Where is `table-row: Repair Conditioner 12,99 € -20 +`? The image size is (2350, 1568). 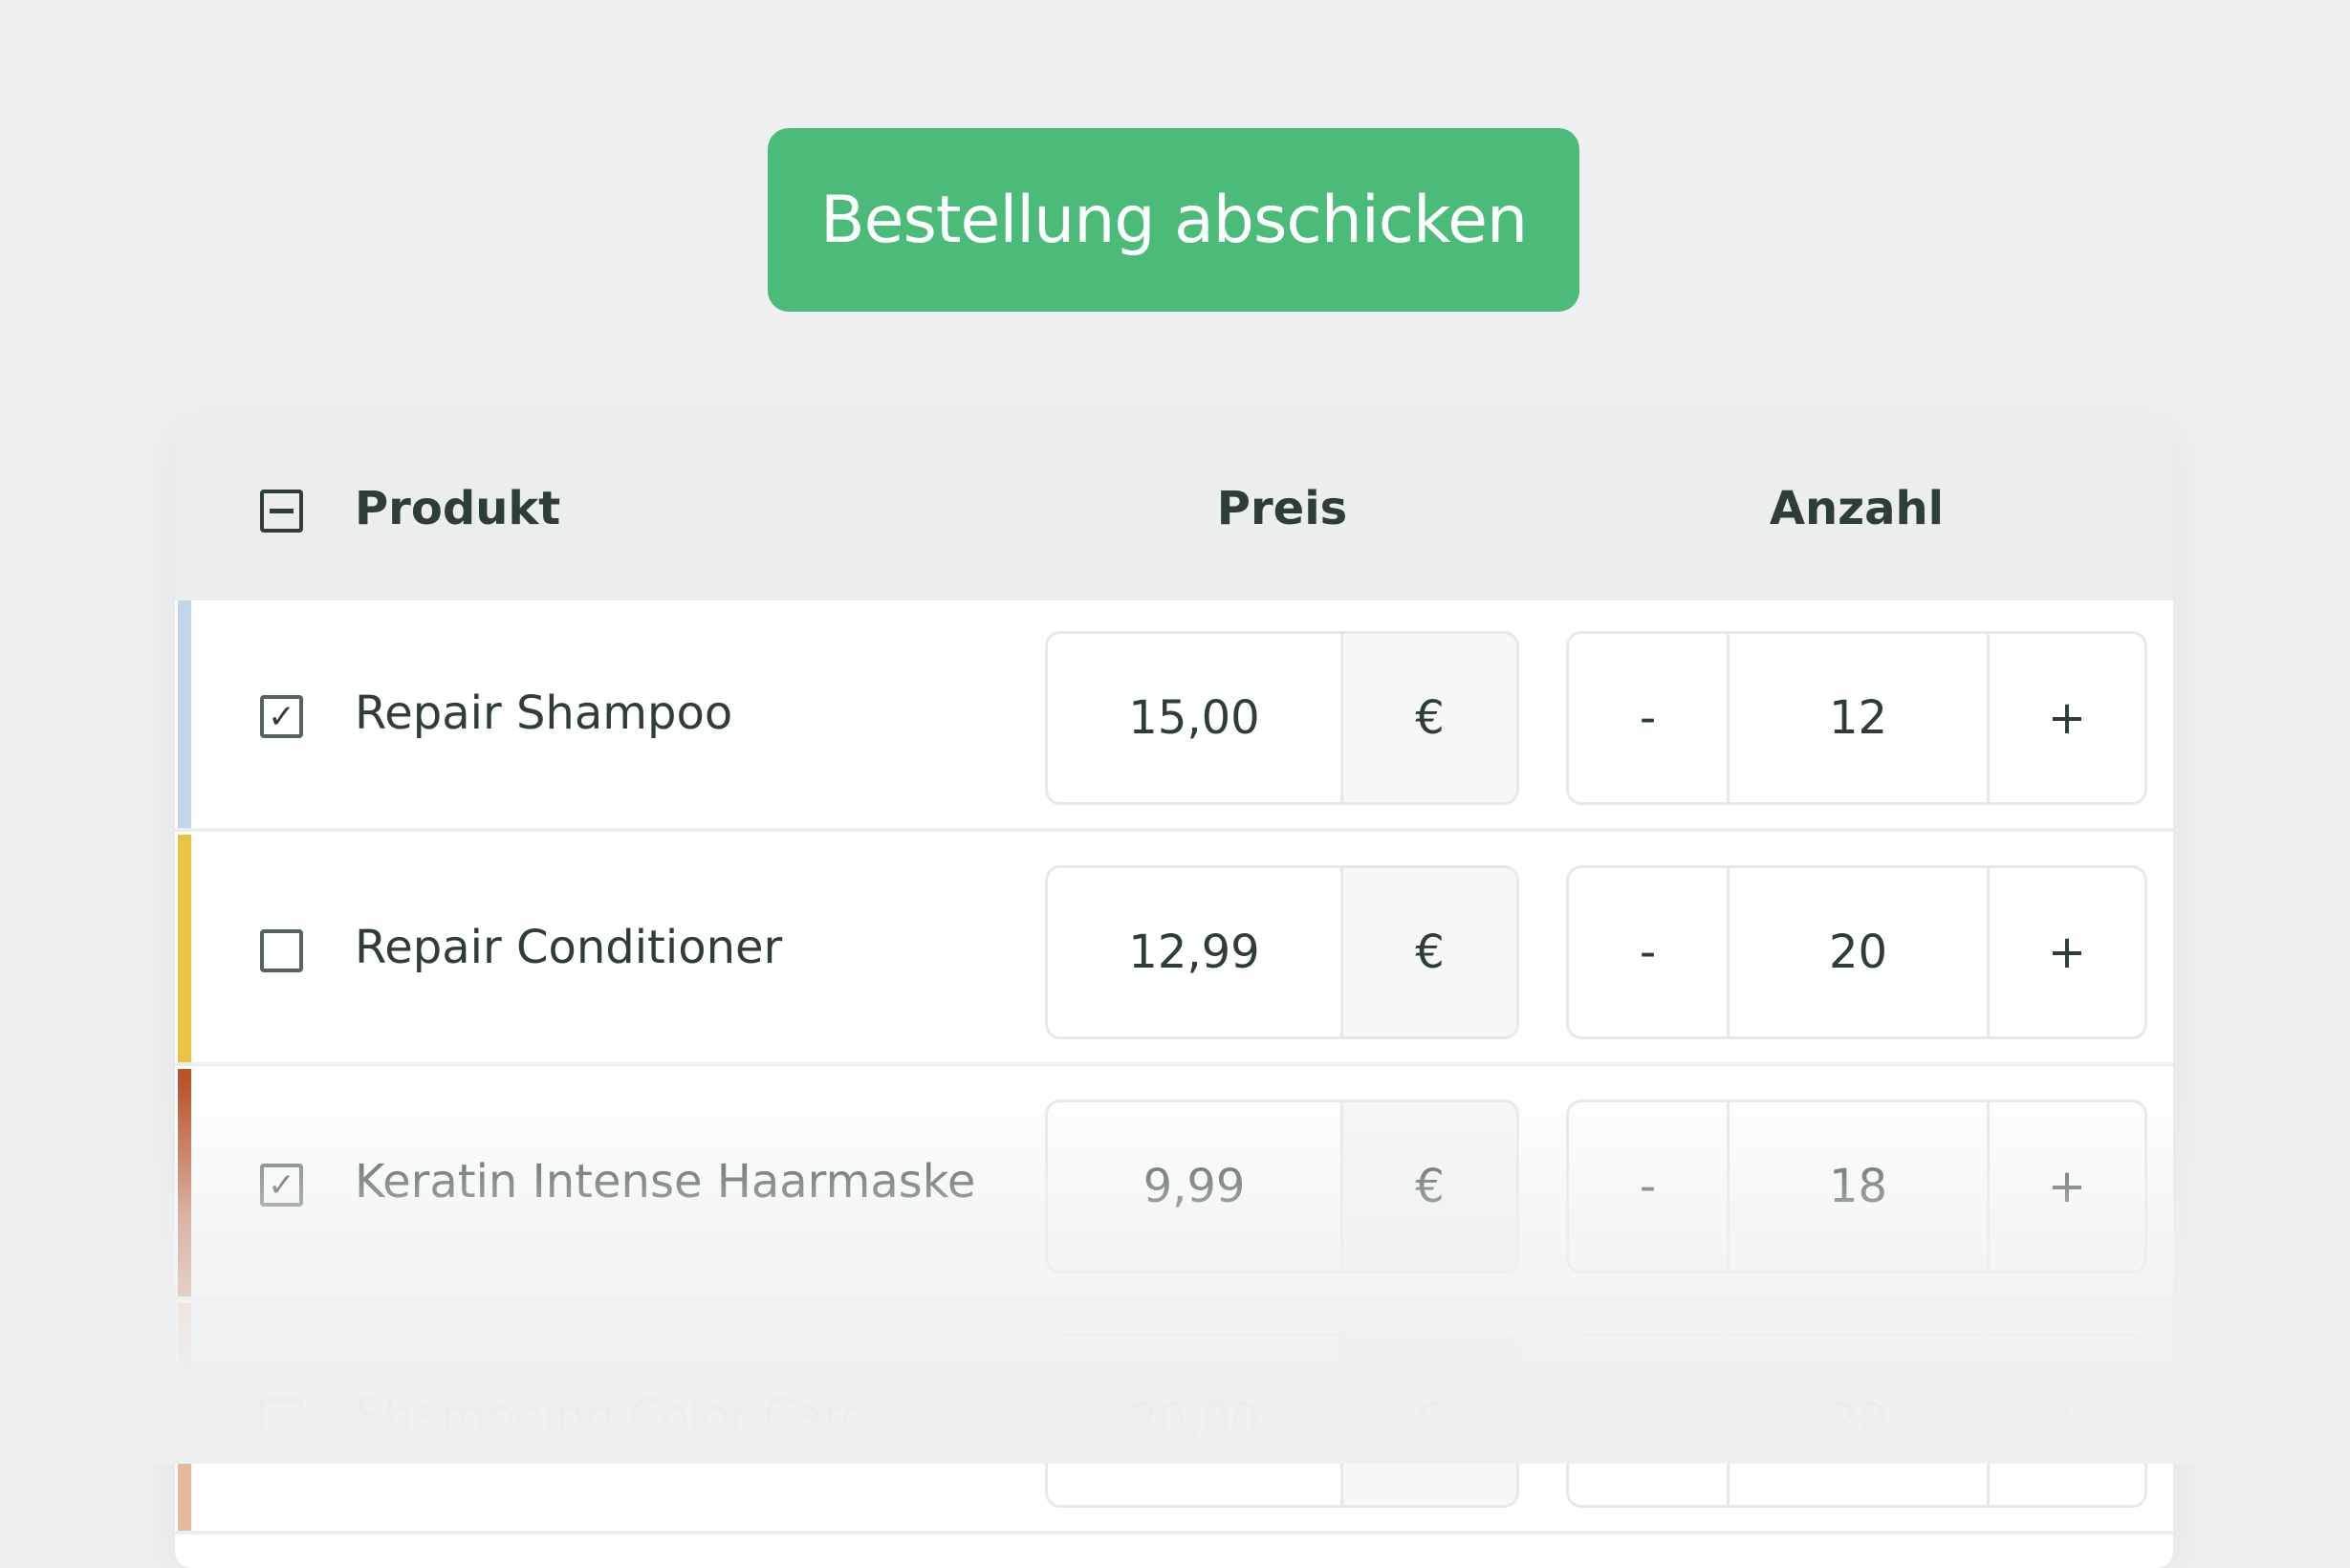 table-row: Repair Conditioner 12,99 € -20 + is located at coordinates (1174, 950).